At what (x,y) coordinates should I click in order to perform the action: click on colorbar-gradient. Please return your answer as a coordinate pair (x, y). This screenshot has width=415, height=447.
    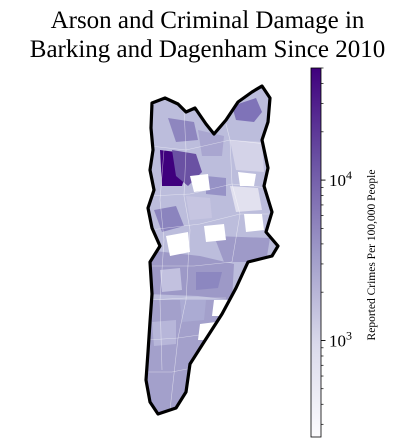
    Looking at the image, I should click on (316, 252).